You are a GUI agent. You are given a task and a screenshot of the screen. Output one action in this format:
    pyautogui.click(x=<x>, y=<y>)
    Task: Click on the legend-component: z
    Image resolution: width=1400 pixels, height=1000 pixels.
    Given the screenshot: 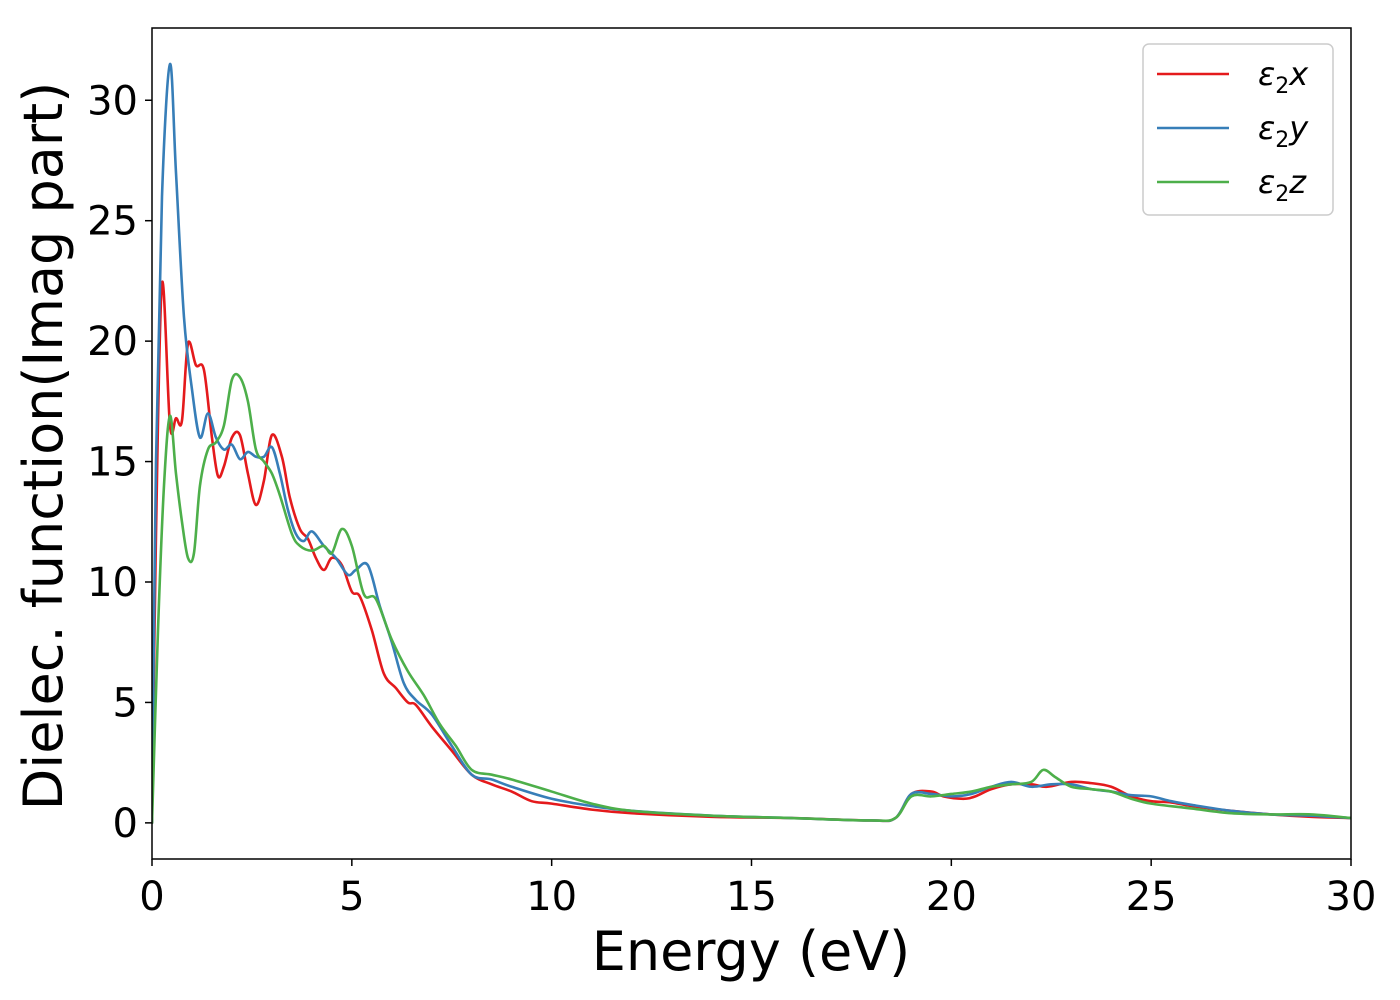 What is the action you would take?
    pyautogui.click(x=1297, y=182)
    